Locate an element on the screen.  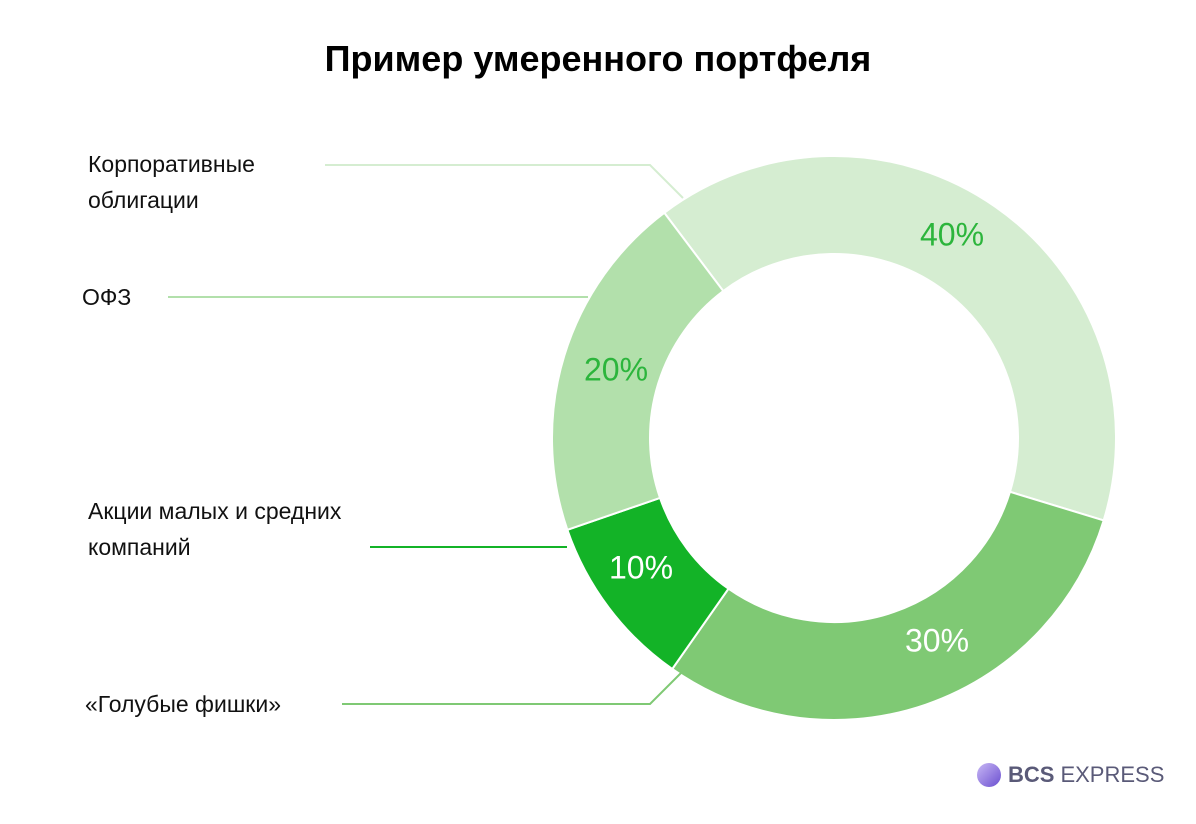
value-label: 20% is located at coordinates (616, 369).